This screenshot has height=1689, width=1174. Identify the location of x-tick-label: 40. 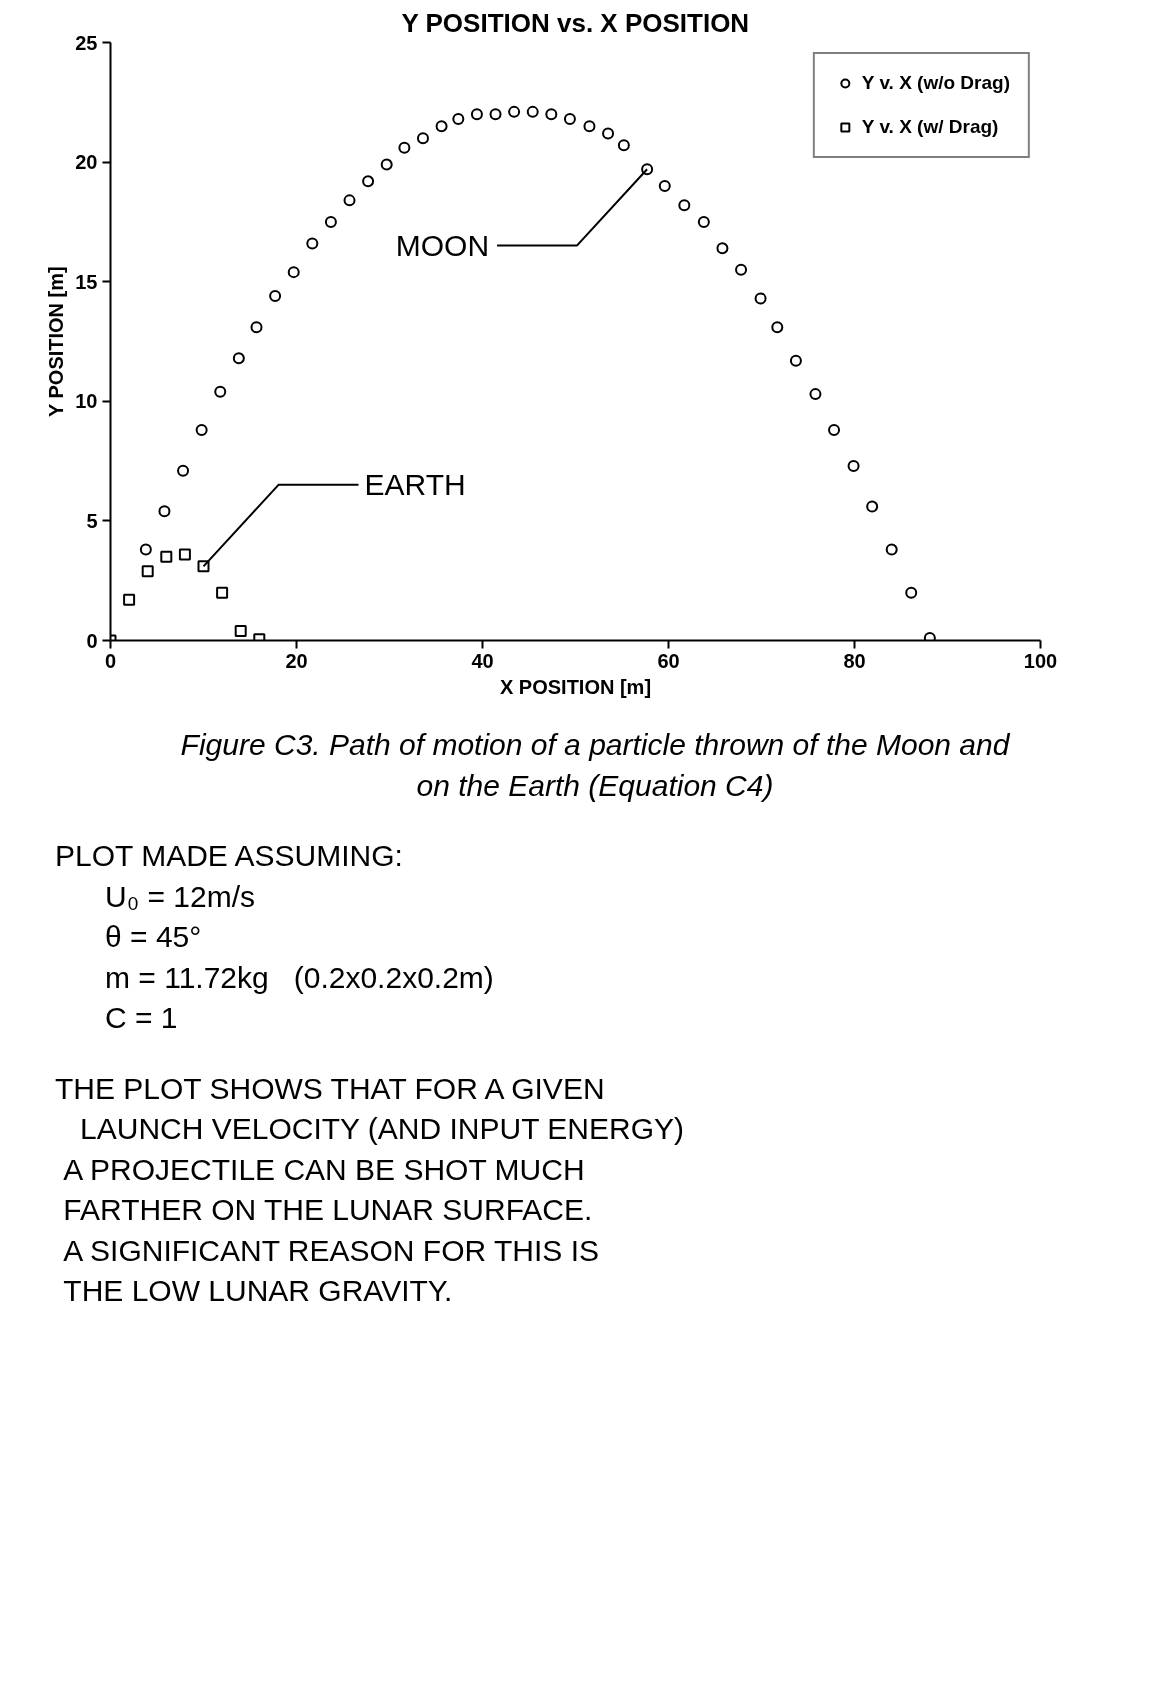
(482, 660).